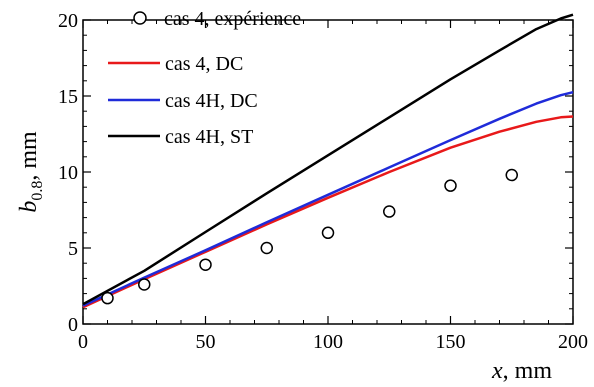 The image size is (594, 387). I want to click on x-axis-variable: x, so click(497, 371).